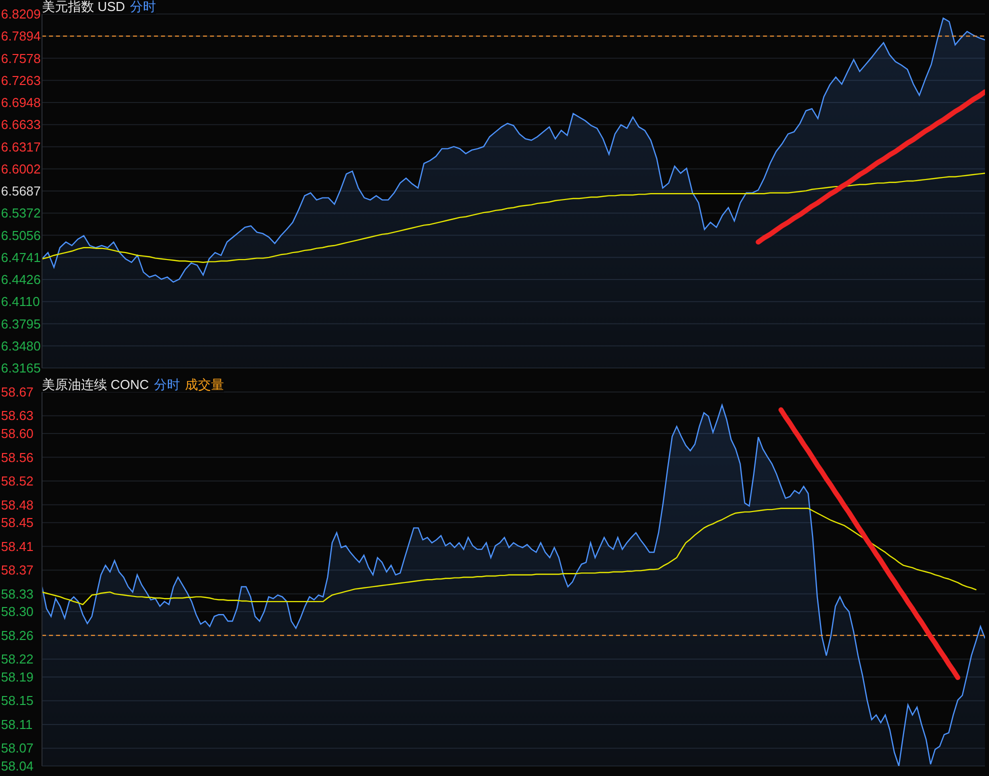 The image size is (989, 776). I want to click on y-tick-label: 58.26, so click(17, 635).